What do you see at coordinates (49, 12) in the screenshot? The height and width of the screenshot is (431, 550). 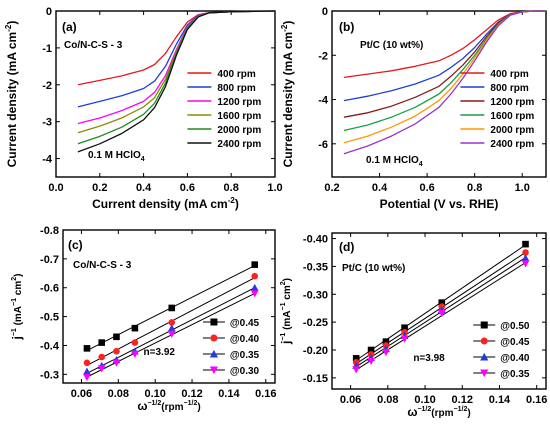 I see `y-tick-label: 0` at bounding box center [49, 12].